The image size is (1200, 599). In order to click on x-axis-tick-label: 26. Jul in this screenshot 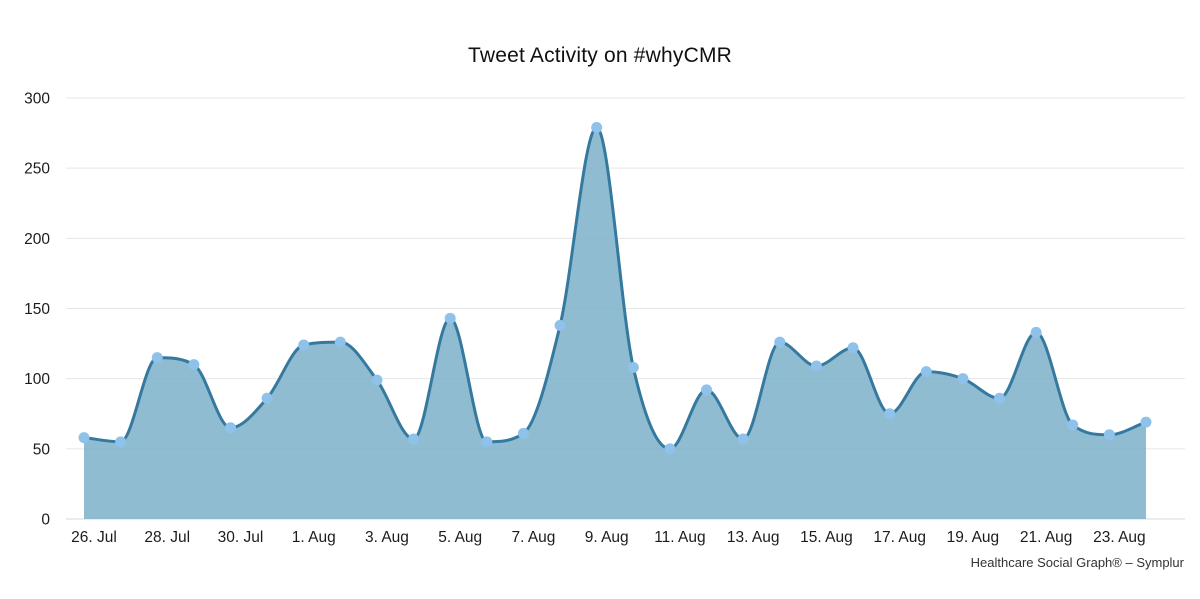, I will do `click(94, 537)`.